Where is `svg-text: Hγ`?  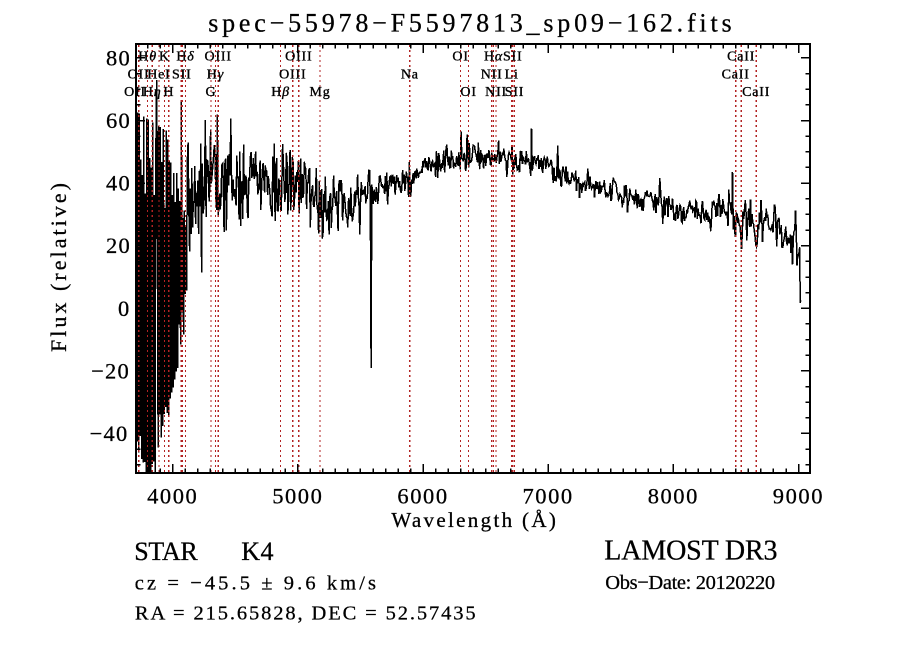
svg-text: Hγ is located at coordinates (215, 75).